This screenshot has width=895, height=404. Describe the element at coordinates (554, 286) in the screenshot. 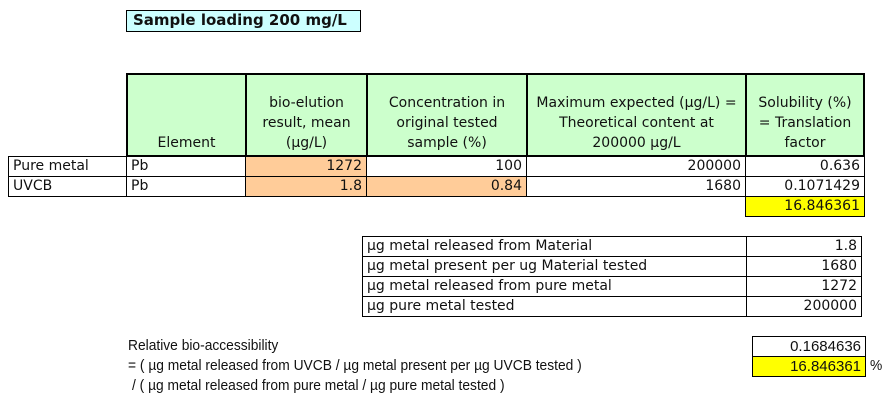

I see `summary-label: µg metal released from pure metal` at that location.